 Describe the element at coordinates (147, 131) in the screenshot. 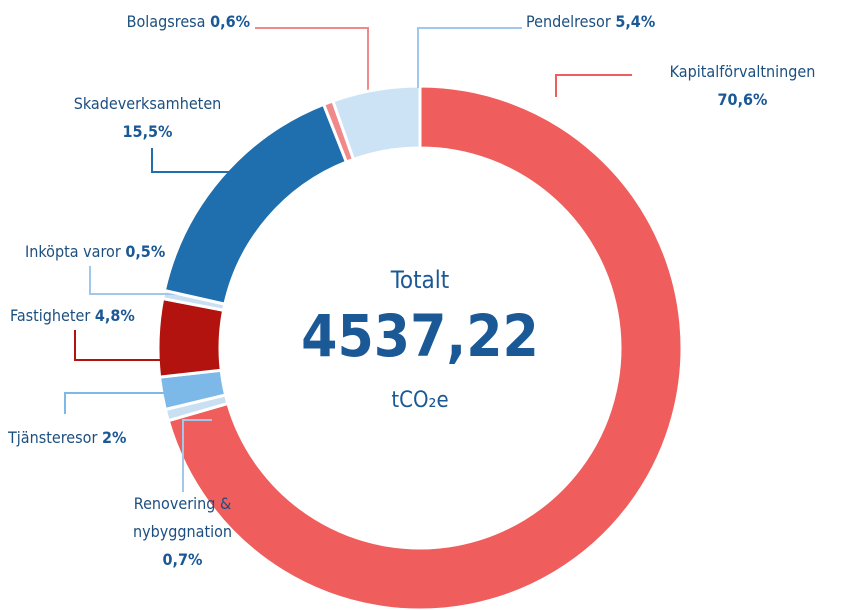

I see `segment-value: 15,5%` at that location.